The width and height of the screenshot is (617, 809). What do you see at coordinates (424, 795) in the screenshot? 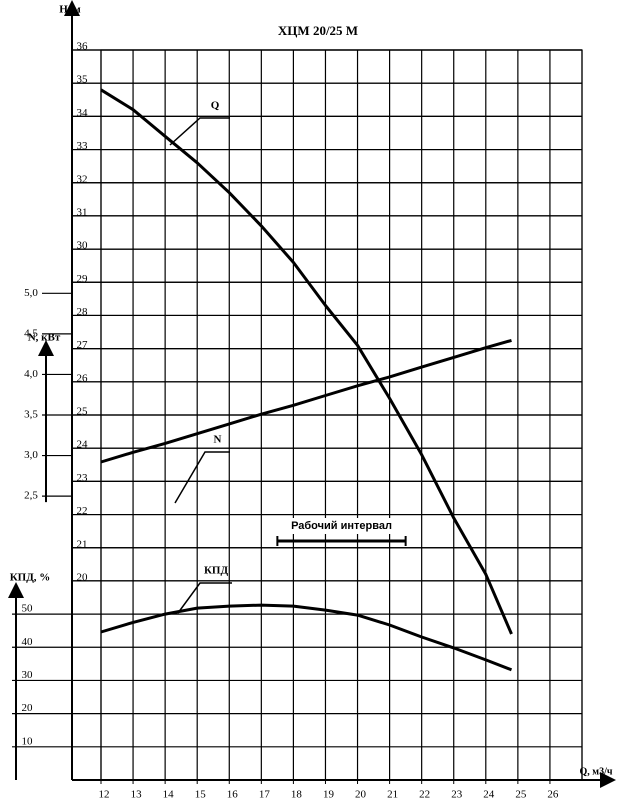
I see `x-tick-label: 22` at bounding box center [424, 795].